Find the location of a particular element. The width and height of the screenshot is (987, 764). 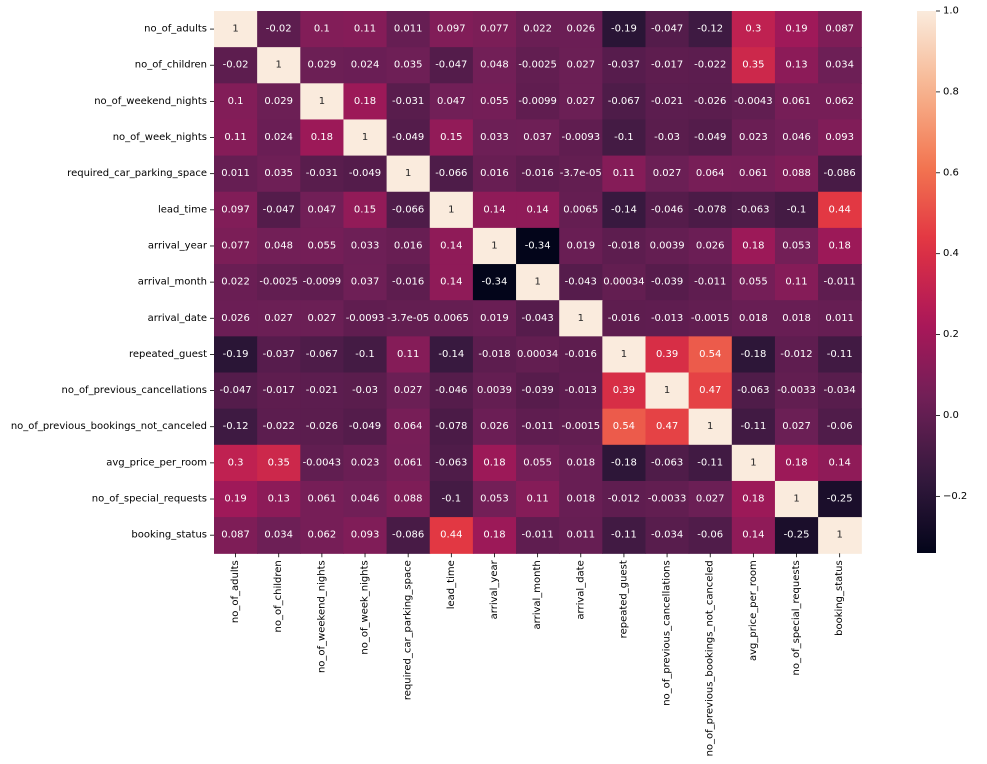

heatmap-cell-label: -0.063 is located at coordinates (753, 390).